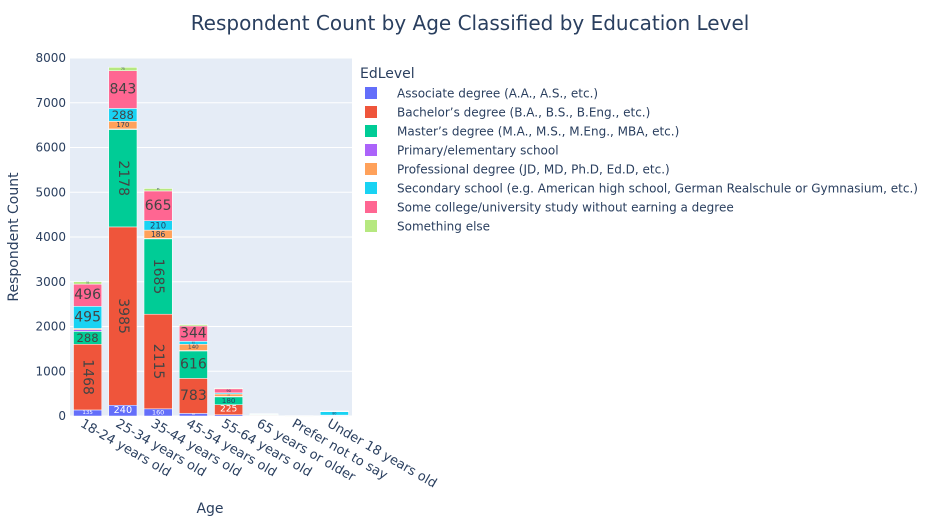  I want to click on y-tick-label: 8000, so click(50, 58).